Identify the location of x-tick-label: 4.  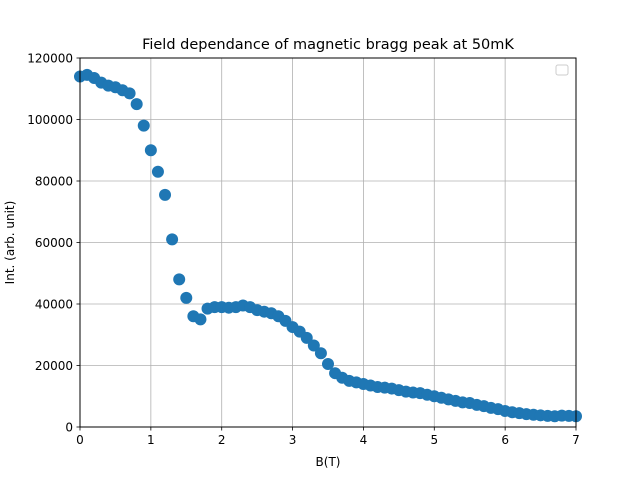
(364, 440).